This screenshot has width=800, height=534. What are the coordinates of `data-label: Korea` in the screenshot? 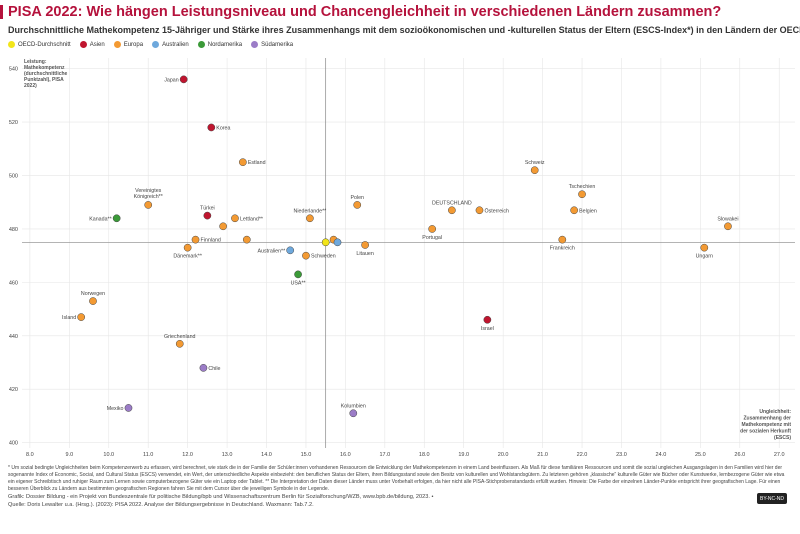 It's located at (223, 128).